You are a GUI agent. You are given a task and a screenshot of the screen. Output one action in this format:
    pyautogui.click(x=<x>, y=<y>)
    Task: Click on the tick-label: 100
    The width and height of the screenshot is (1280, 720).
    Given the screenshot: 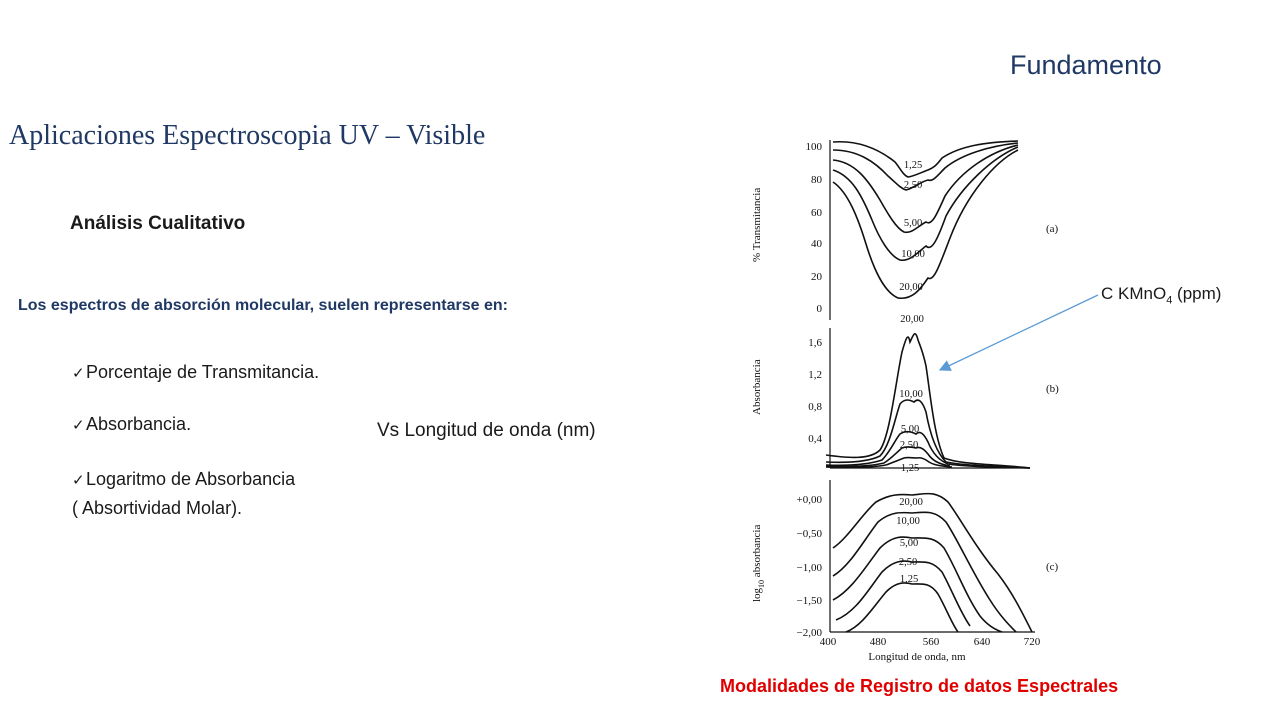 What is the action you would take?
    pyautogui.click(x=814, y=147)
    